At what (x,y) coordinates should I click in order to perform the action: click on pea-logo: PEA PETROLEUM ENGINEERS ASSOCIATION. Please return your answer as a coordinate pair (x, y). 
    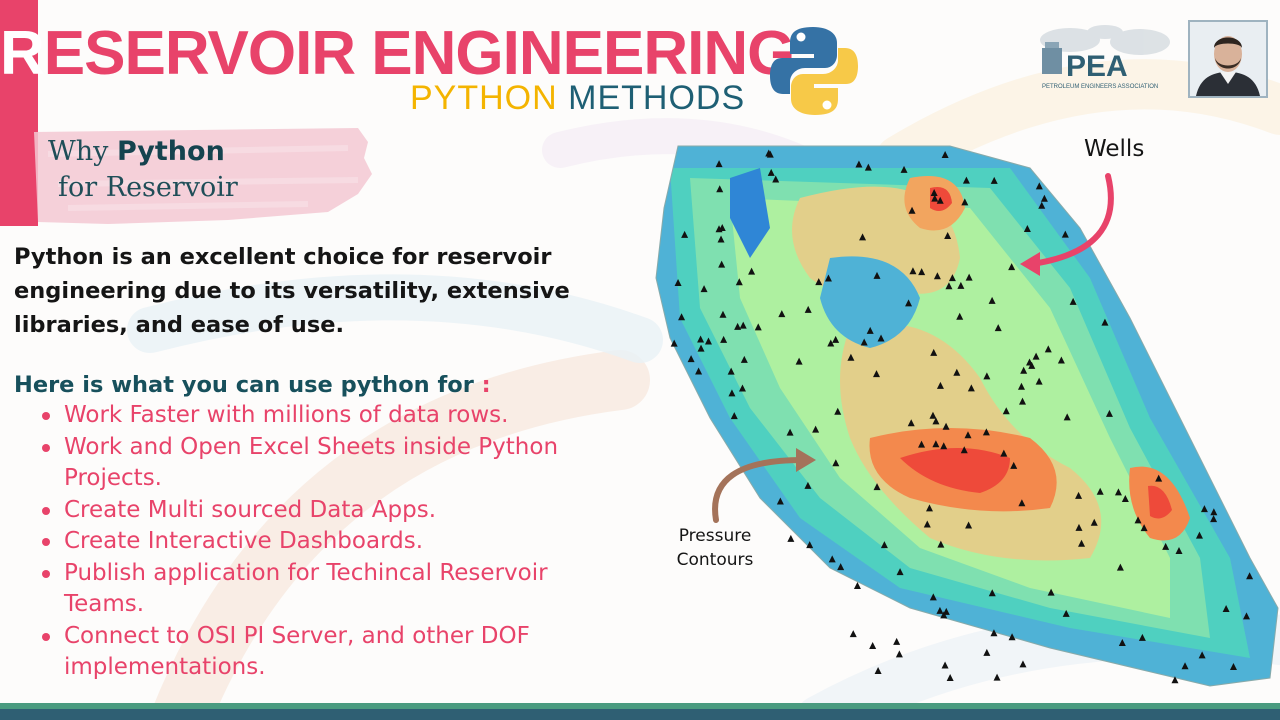
    Looking at the image, I should click on (1105, 57).